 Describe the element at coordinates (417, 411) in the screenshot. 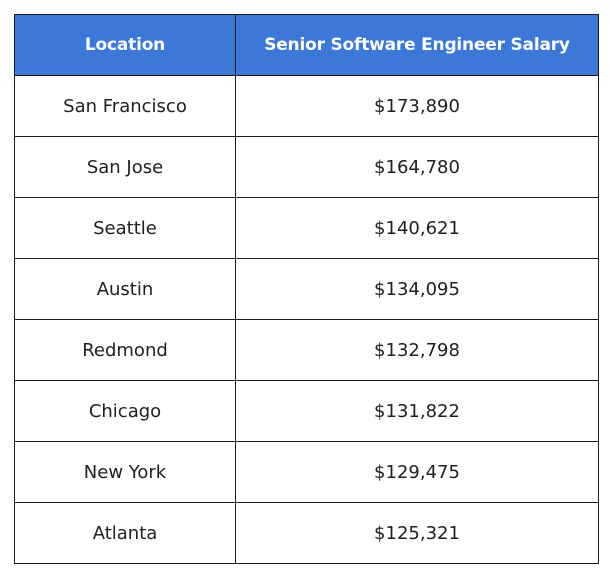

I see `salary-cell: $131,822` at that location.